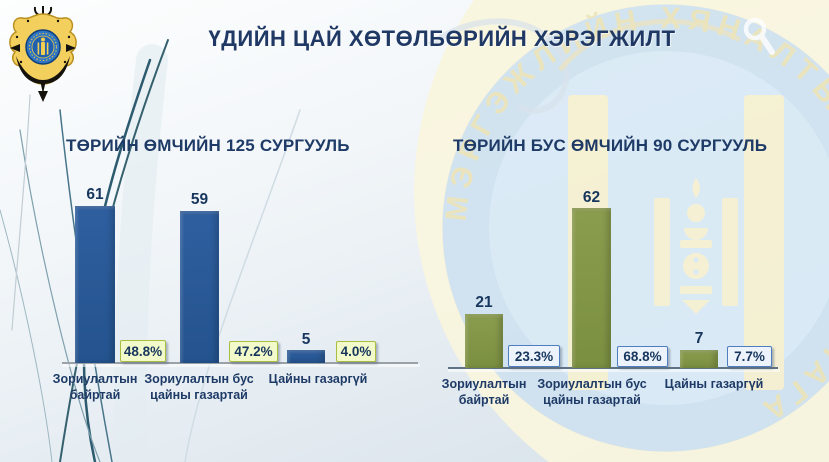 The image size is (829, 462). I want to click on chart-title-nonstate: ТӨРИЙН БУС ӨМЧИЙН 90 СУРГУУЛЬ, so click(610, 145).